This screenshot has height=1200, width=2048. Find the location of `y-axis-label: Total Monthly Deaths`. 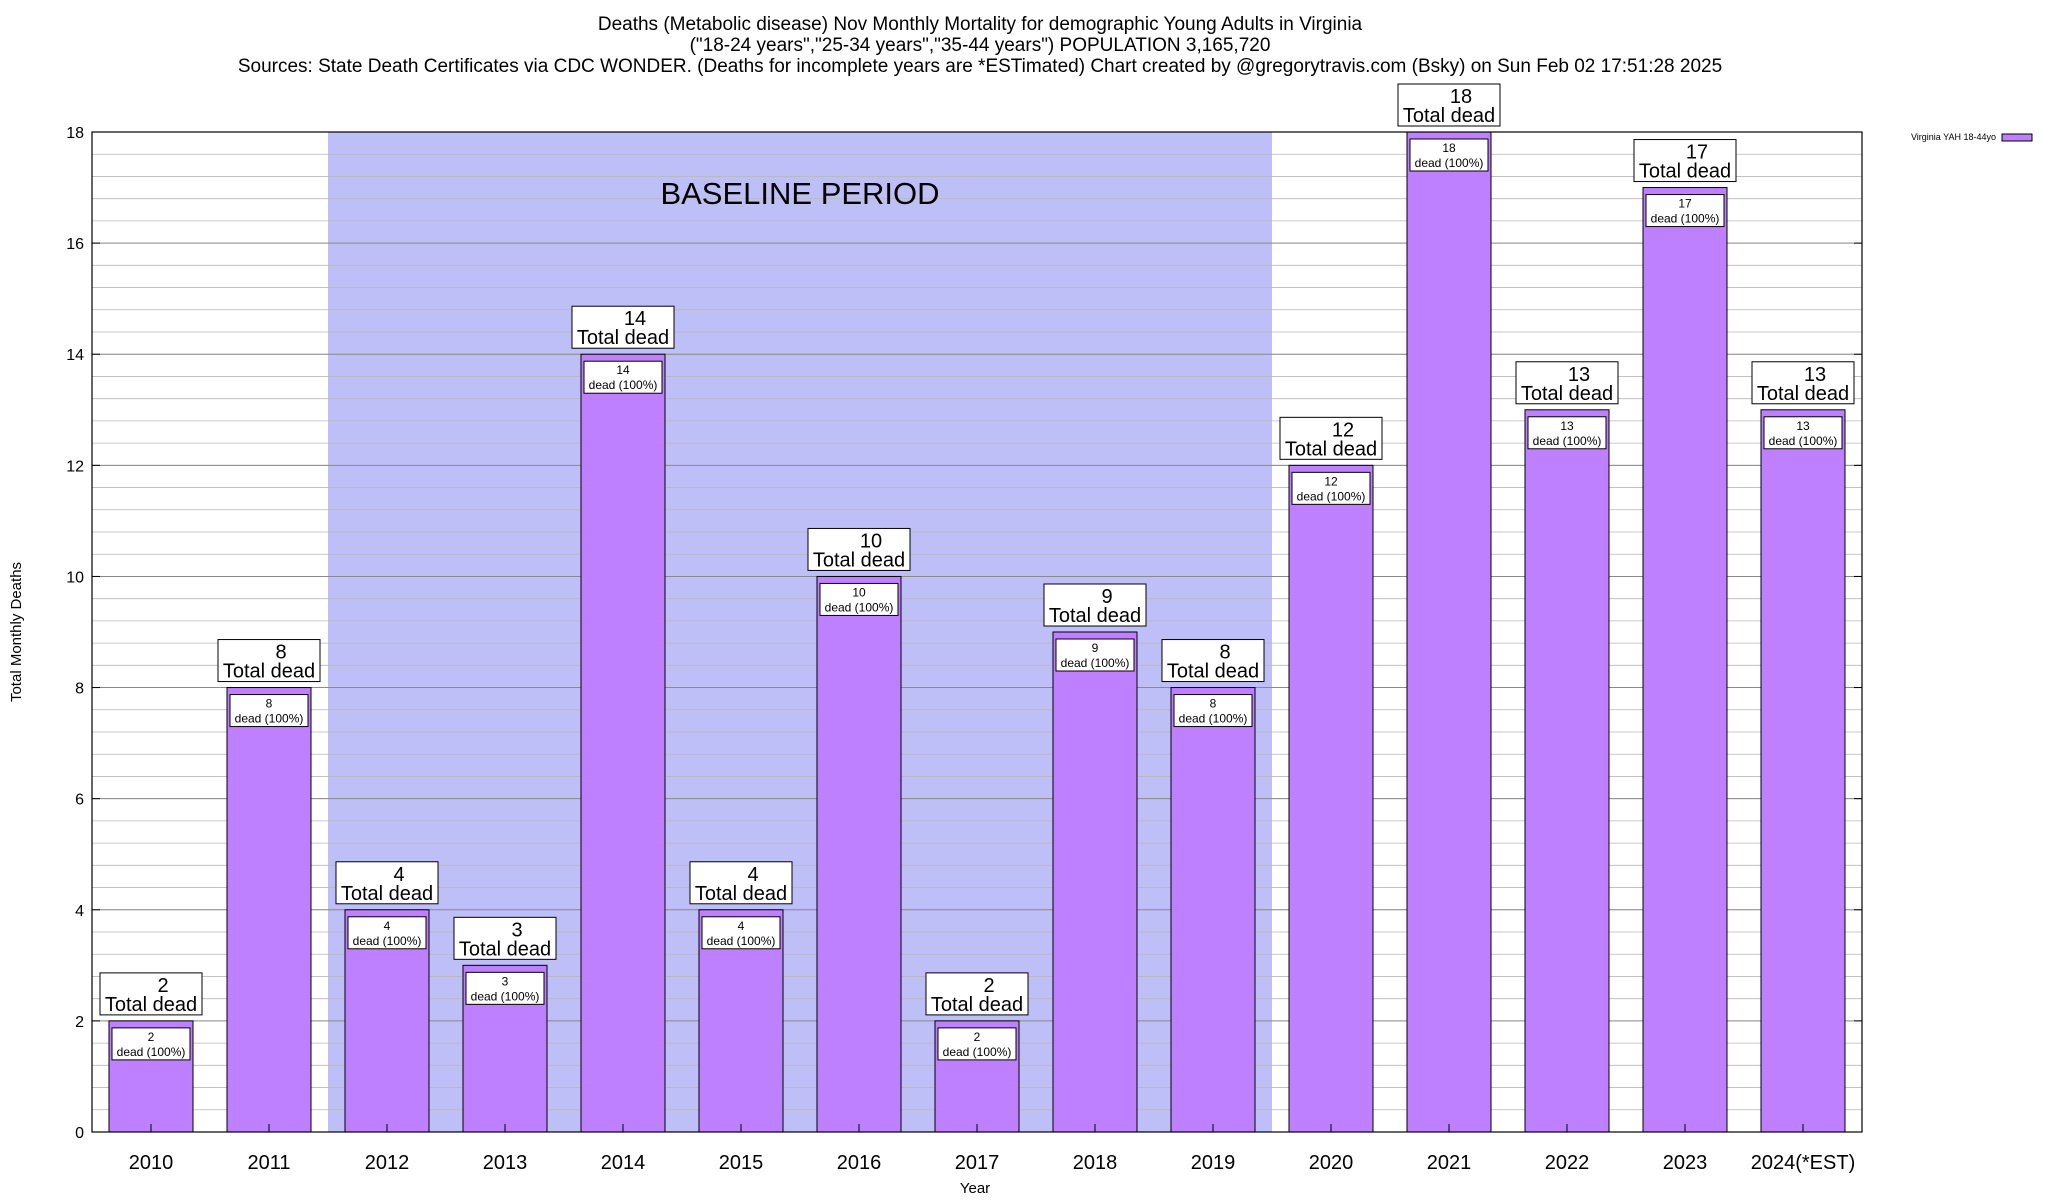

y-axis-label: Total Monthly Deaths is located at coordinates (16, 632).